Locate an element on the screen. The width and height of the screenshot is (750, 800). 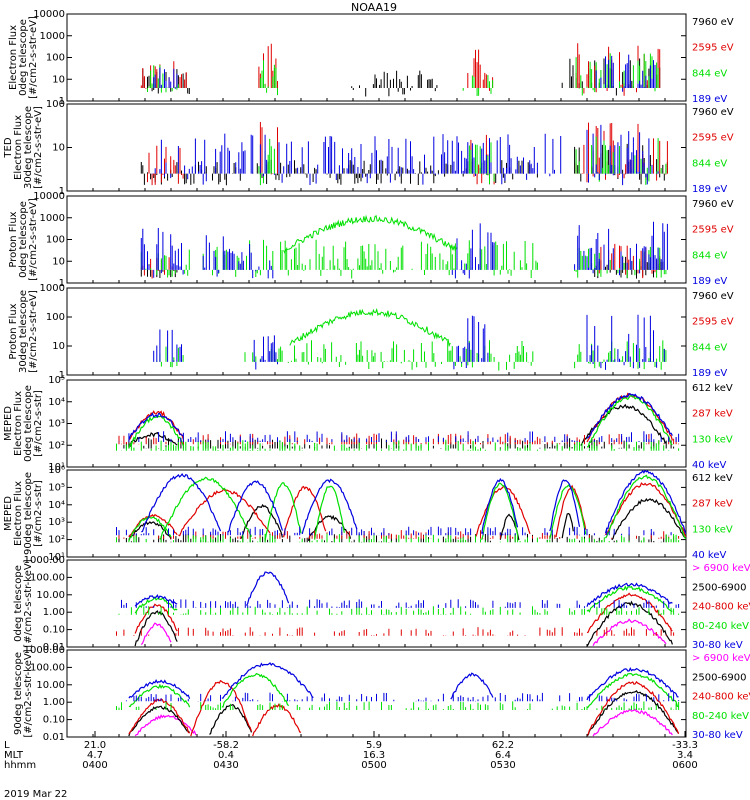
series-240-800-keV is located at coordinates (395, 614).